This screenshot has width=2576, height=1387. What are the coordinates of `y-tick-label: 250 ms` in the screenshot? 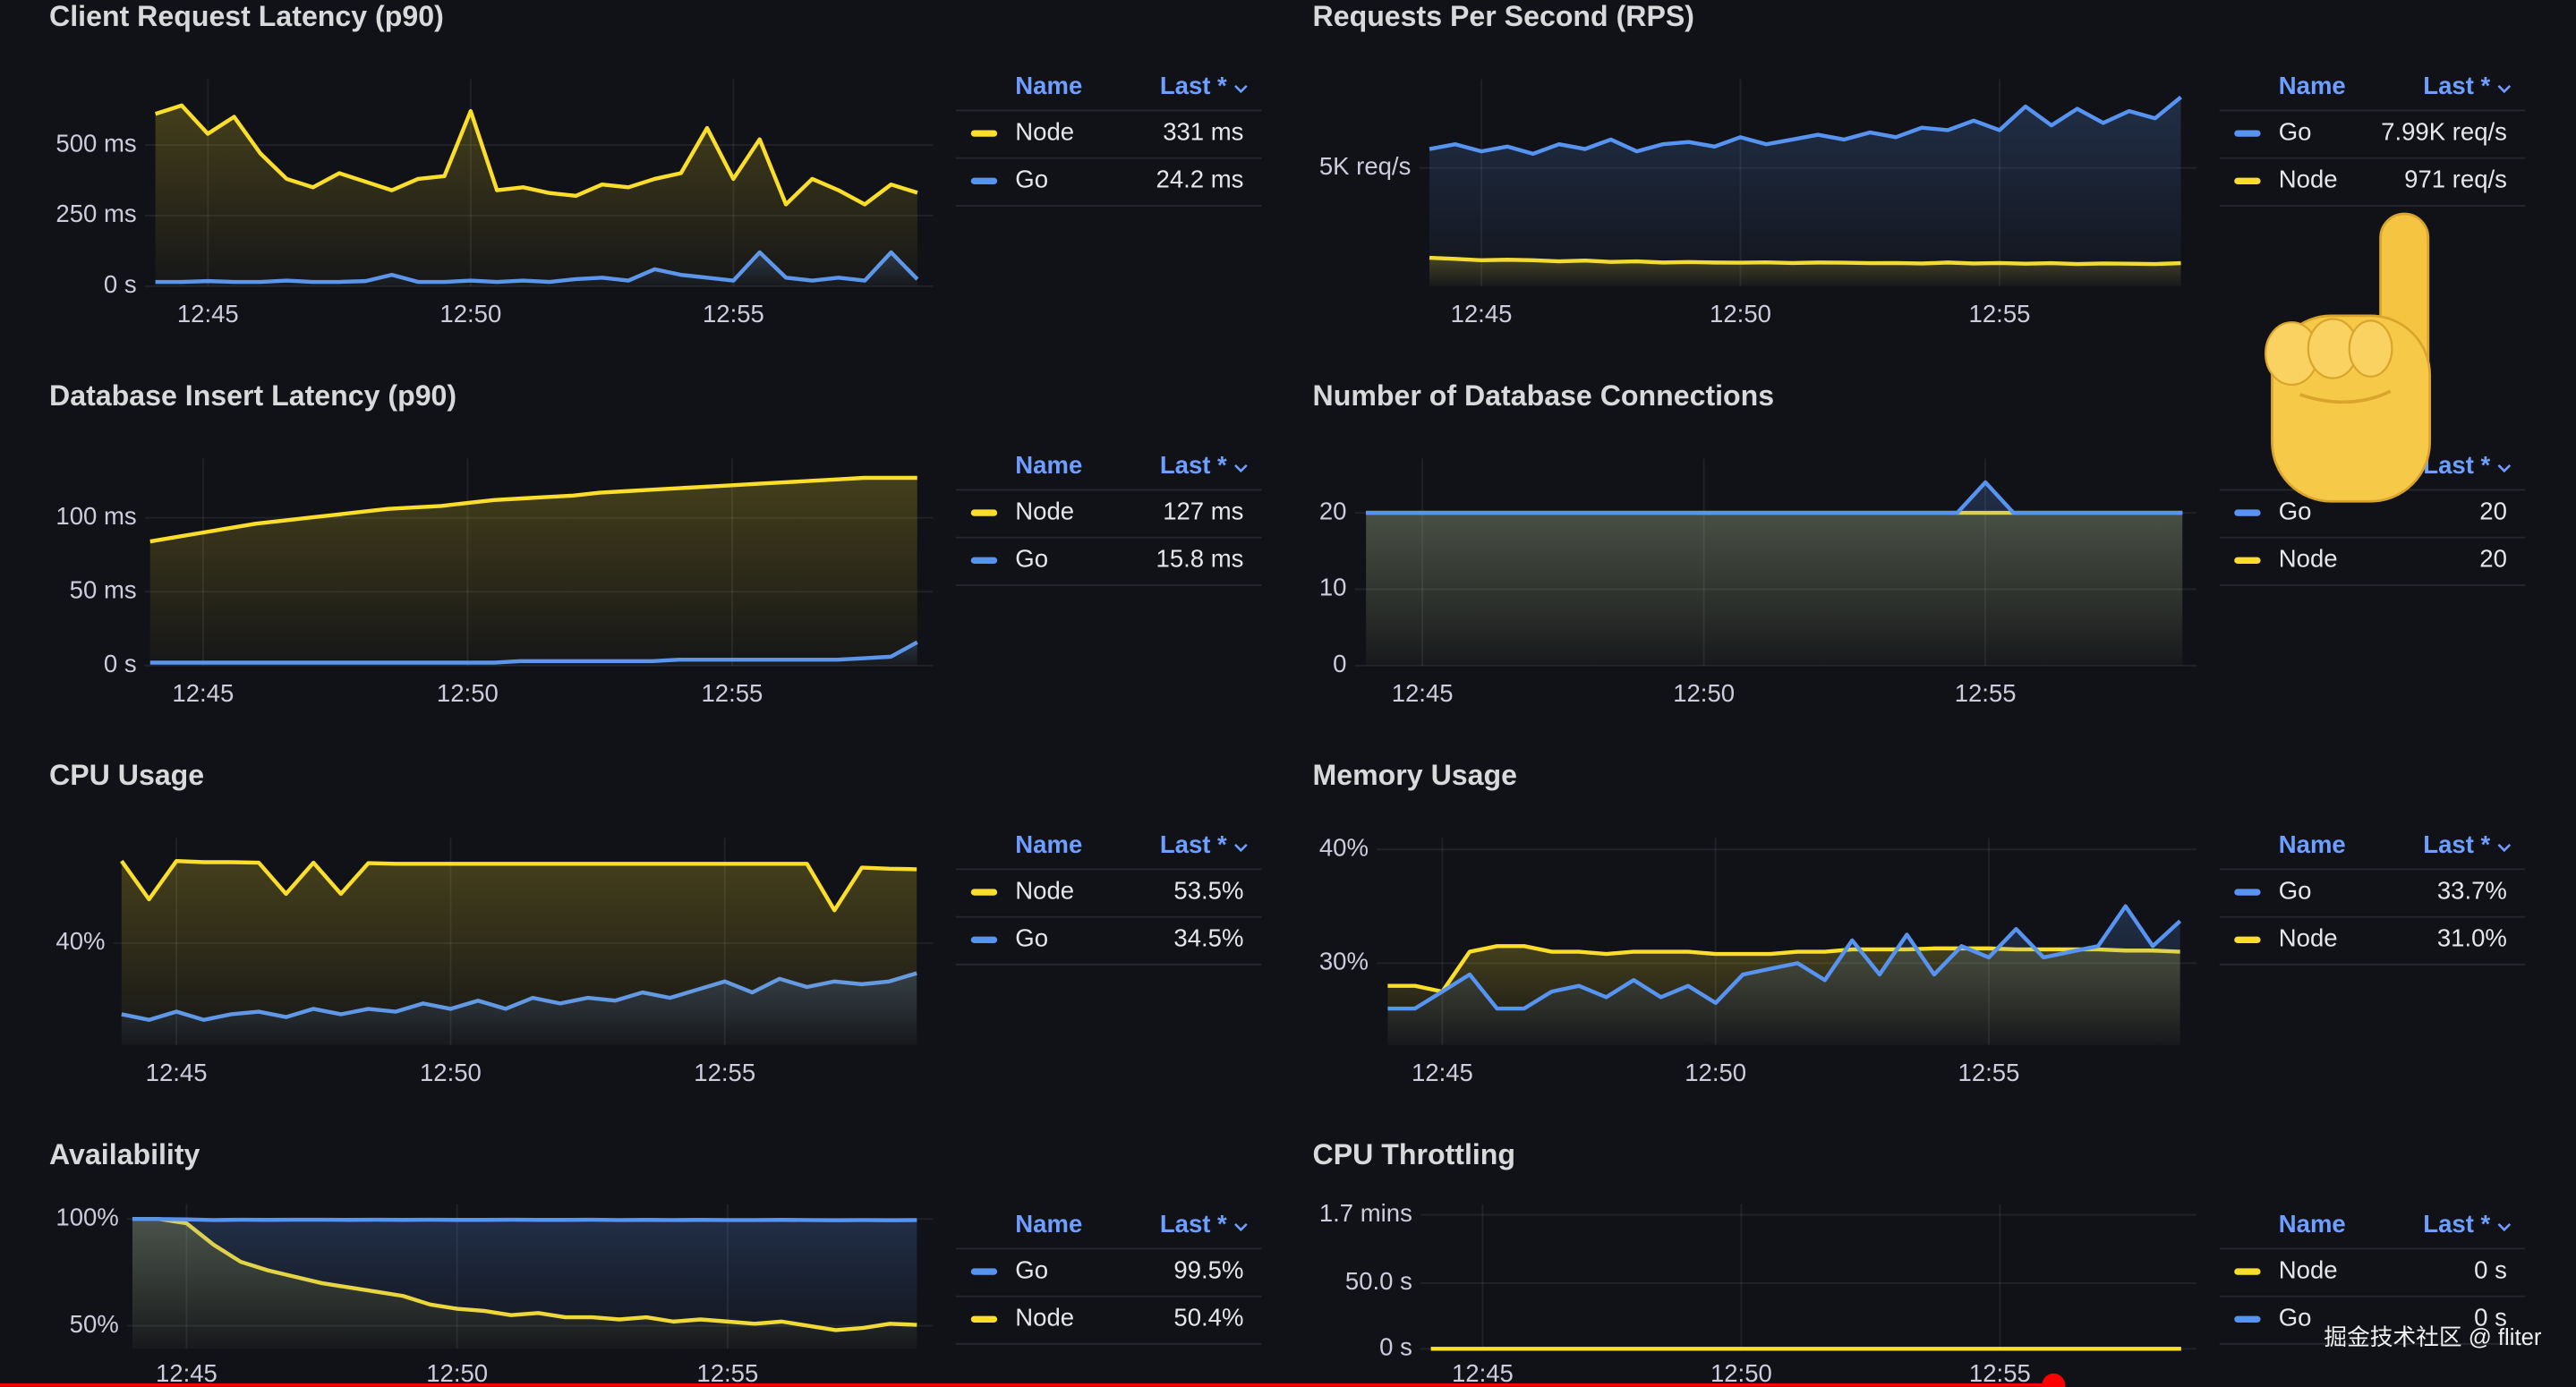 It's located at (95, 214).